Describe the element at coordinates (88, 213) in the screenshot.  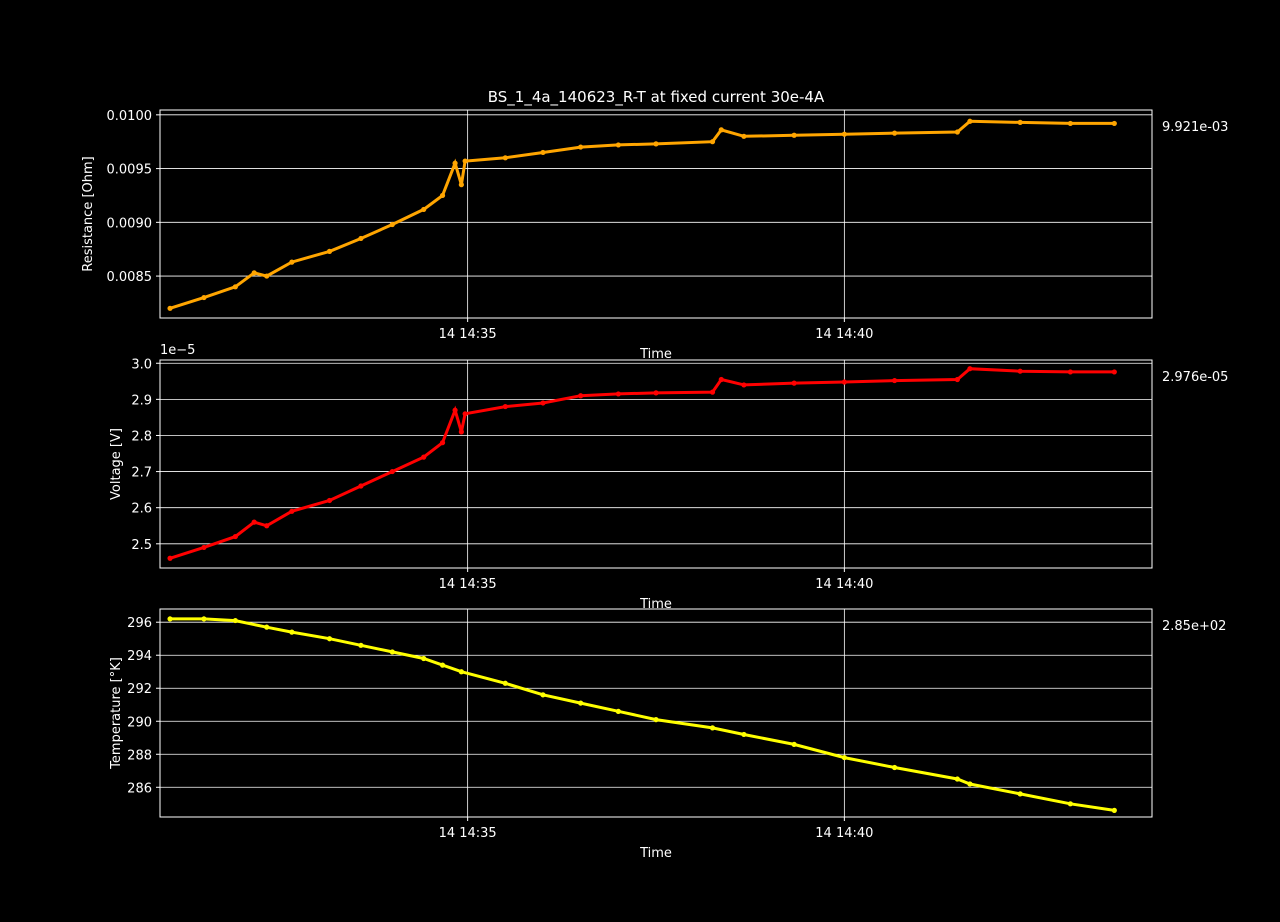
I see `y-axis-label: Resistance [Ohm]` at that location.